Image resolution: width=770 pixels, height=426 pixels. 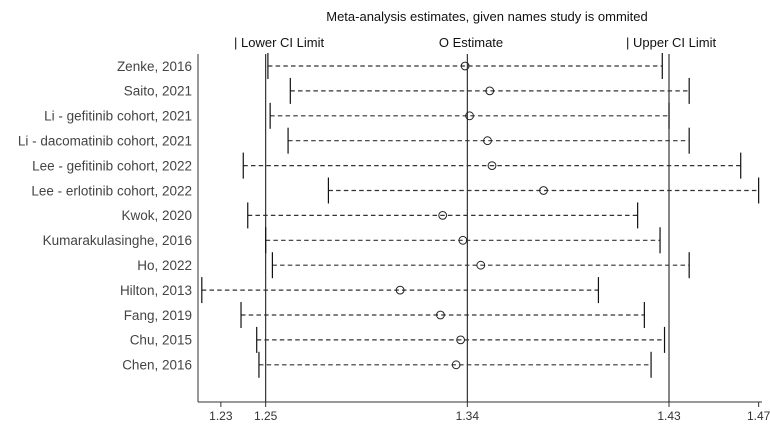 I want to click on study-label: Chu, 2015, so click(x=161, y=340).